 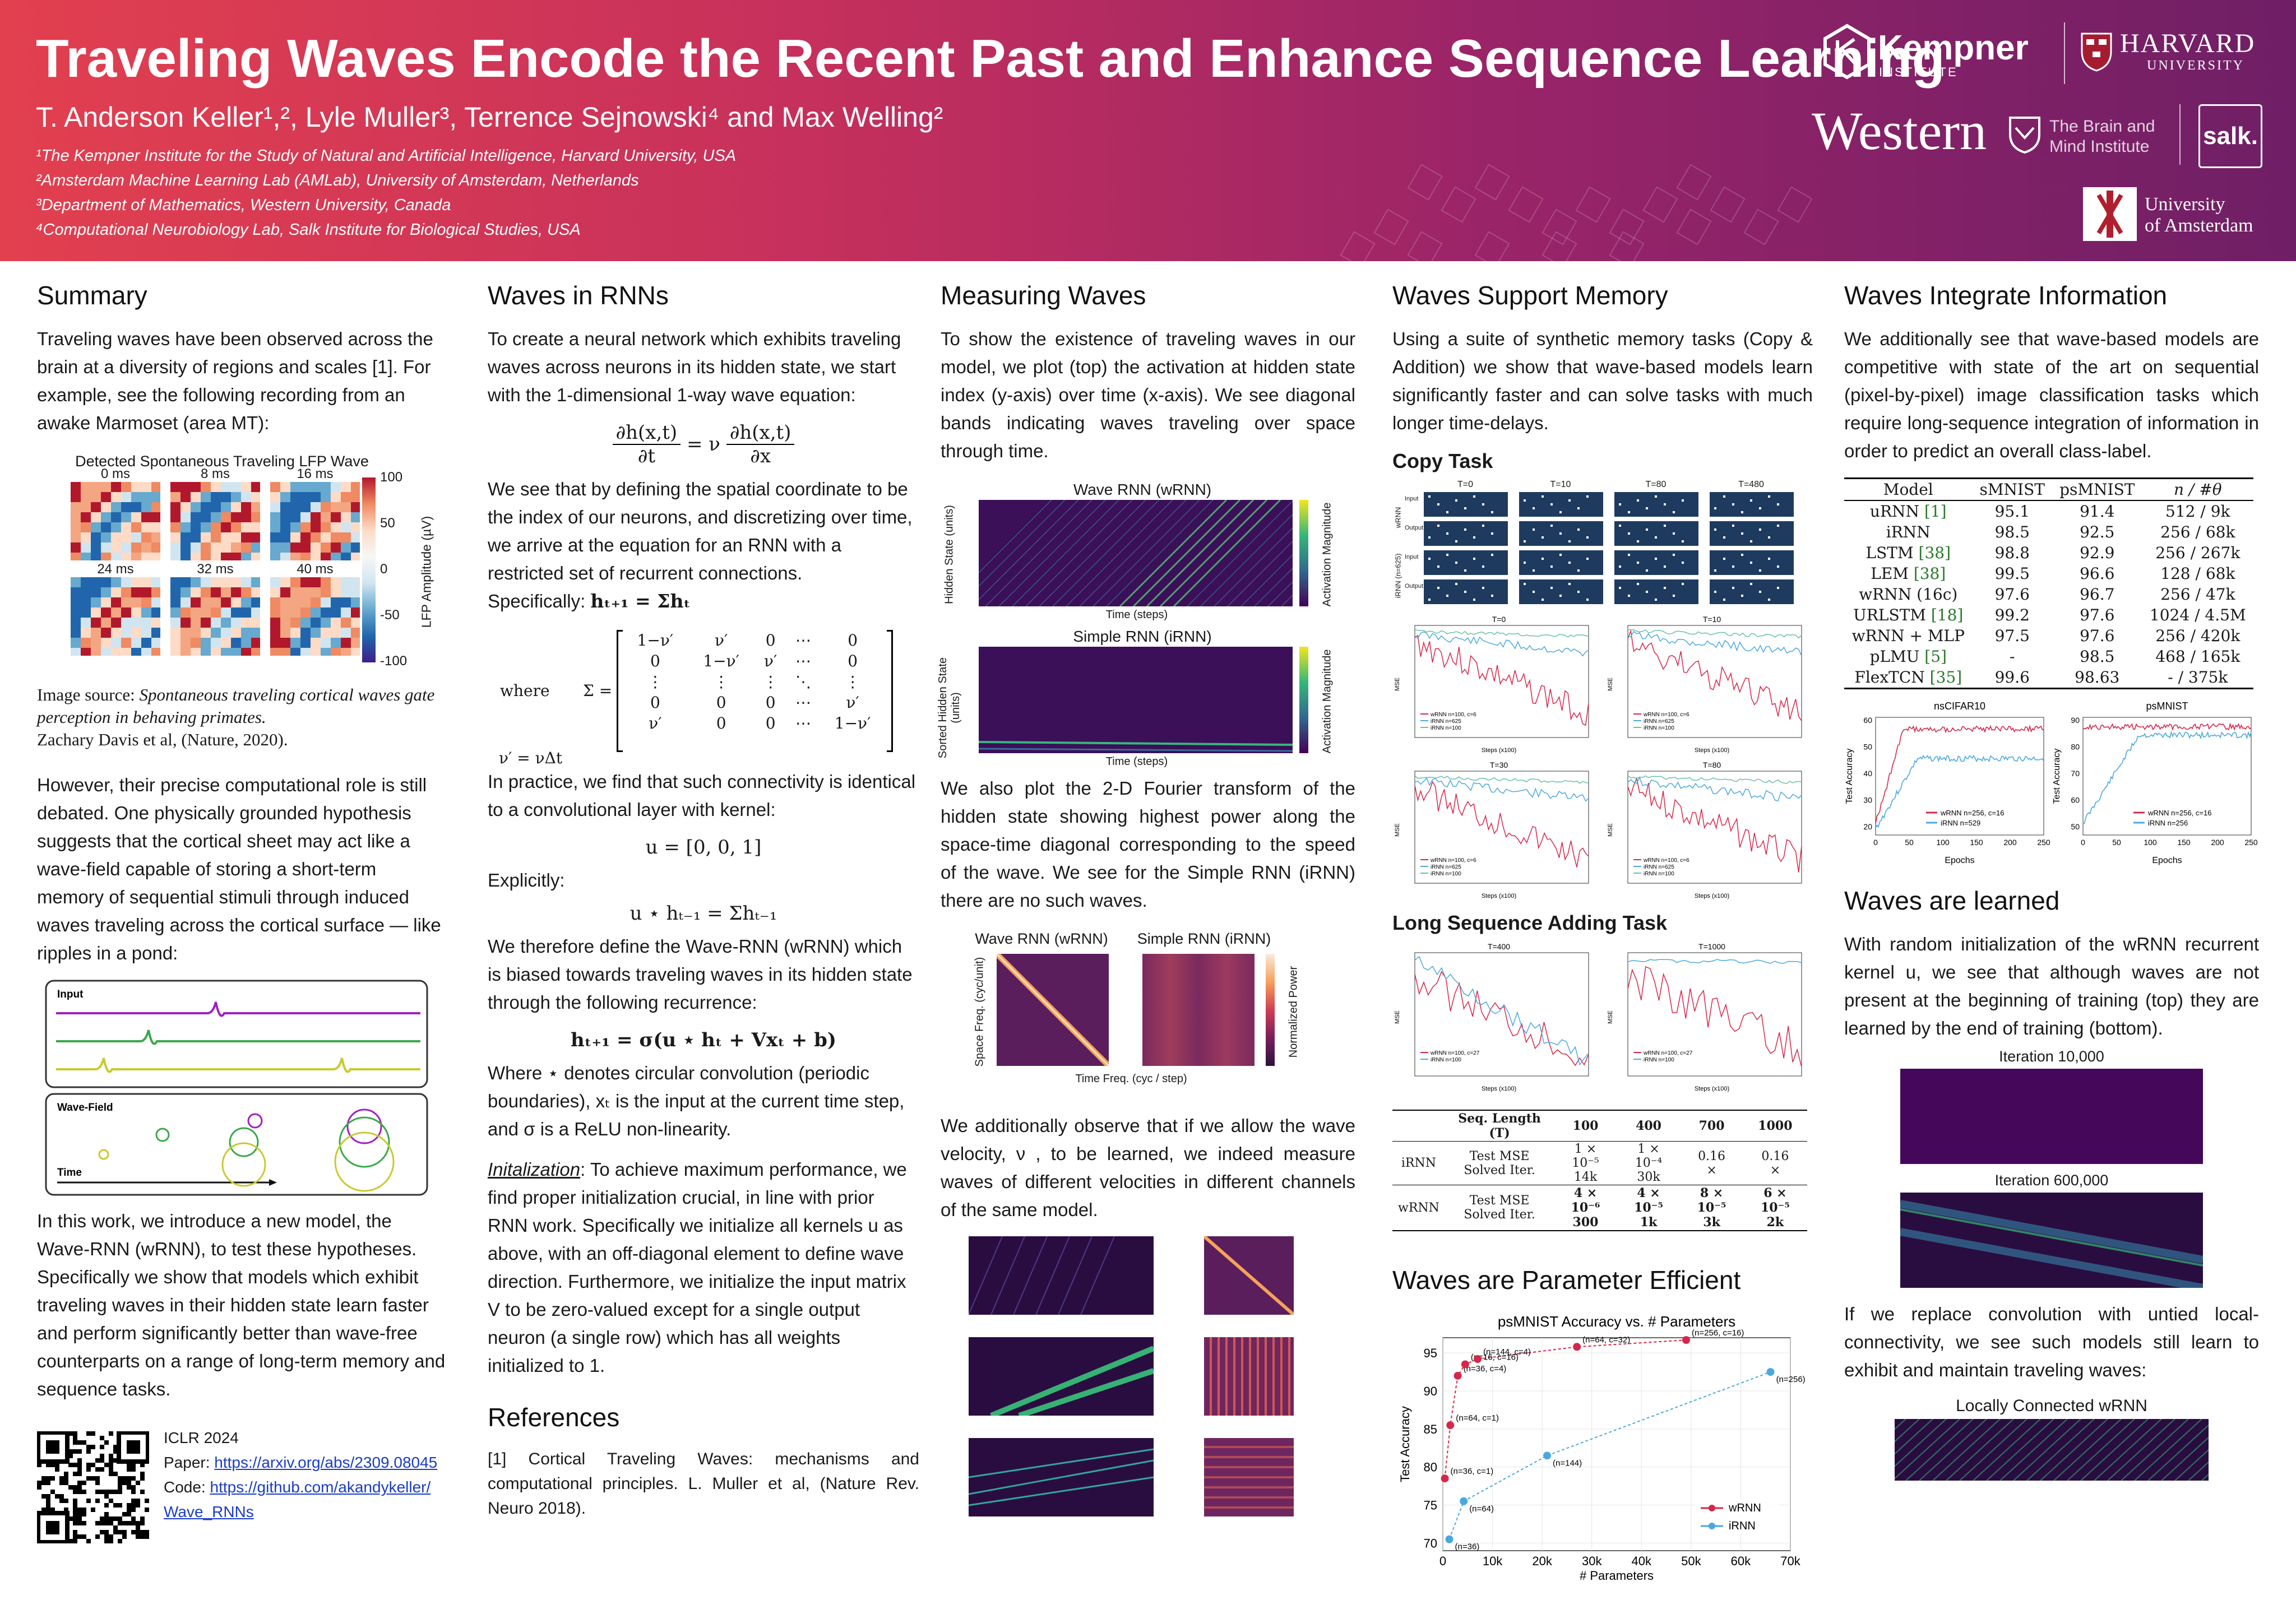 I want to click on svg-text: Wave-Field, so click(x=85, y=1108).